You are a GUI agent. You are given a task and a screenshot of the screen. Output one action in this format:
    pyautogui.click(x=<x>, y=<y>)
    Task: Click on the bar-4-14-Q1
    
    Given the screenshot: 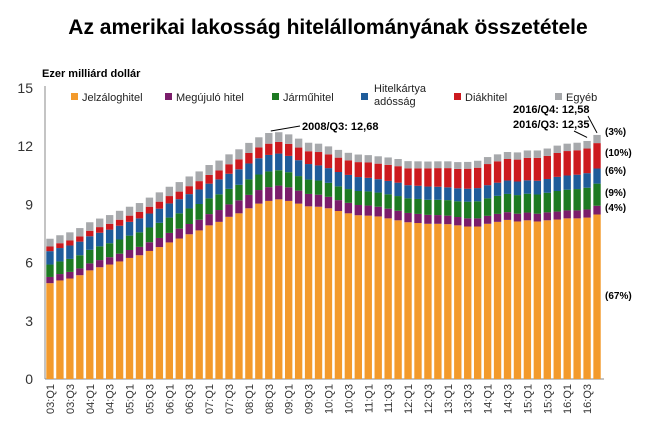 What is the action you would take?
    pyautogui.click(x=487, y=192)
    